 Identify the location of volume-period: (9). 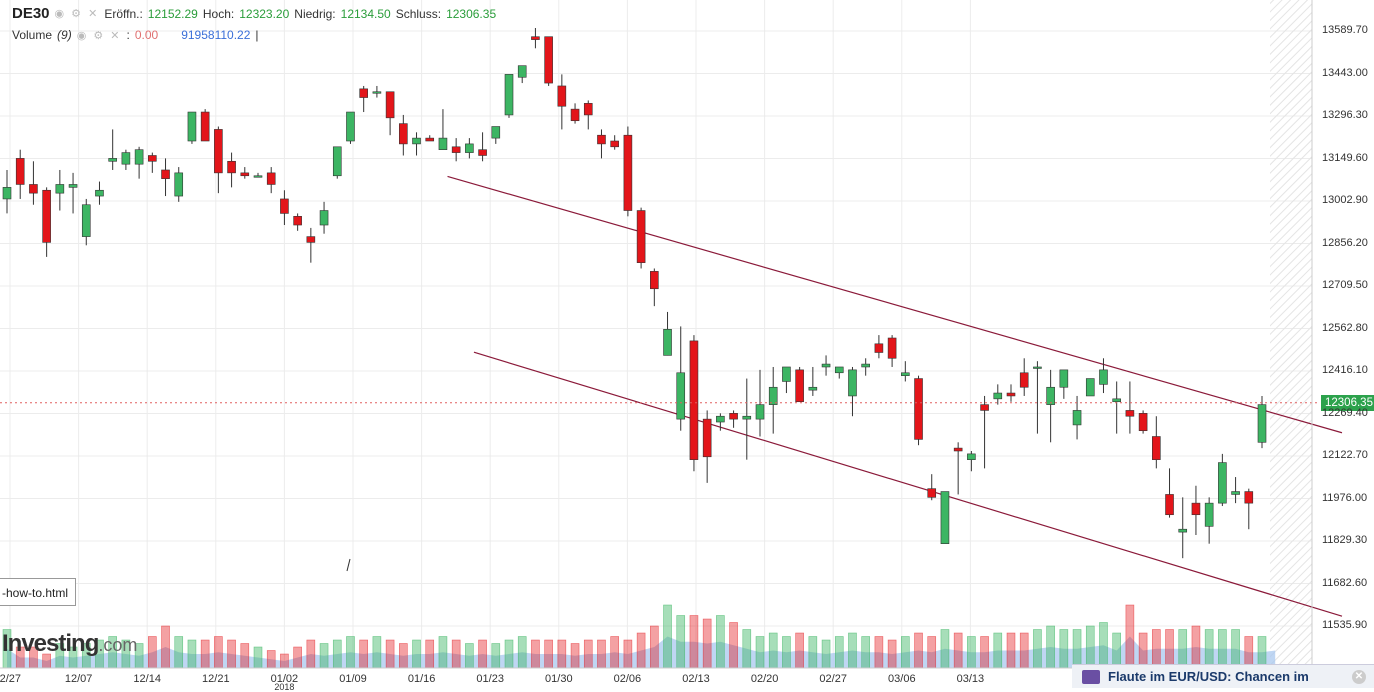
(64, 35).